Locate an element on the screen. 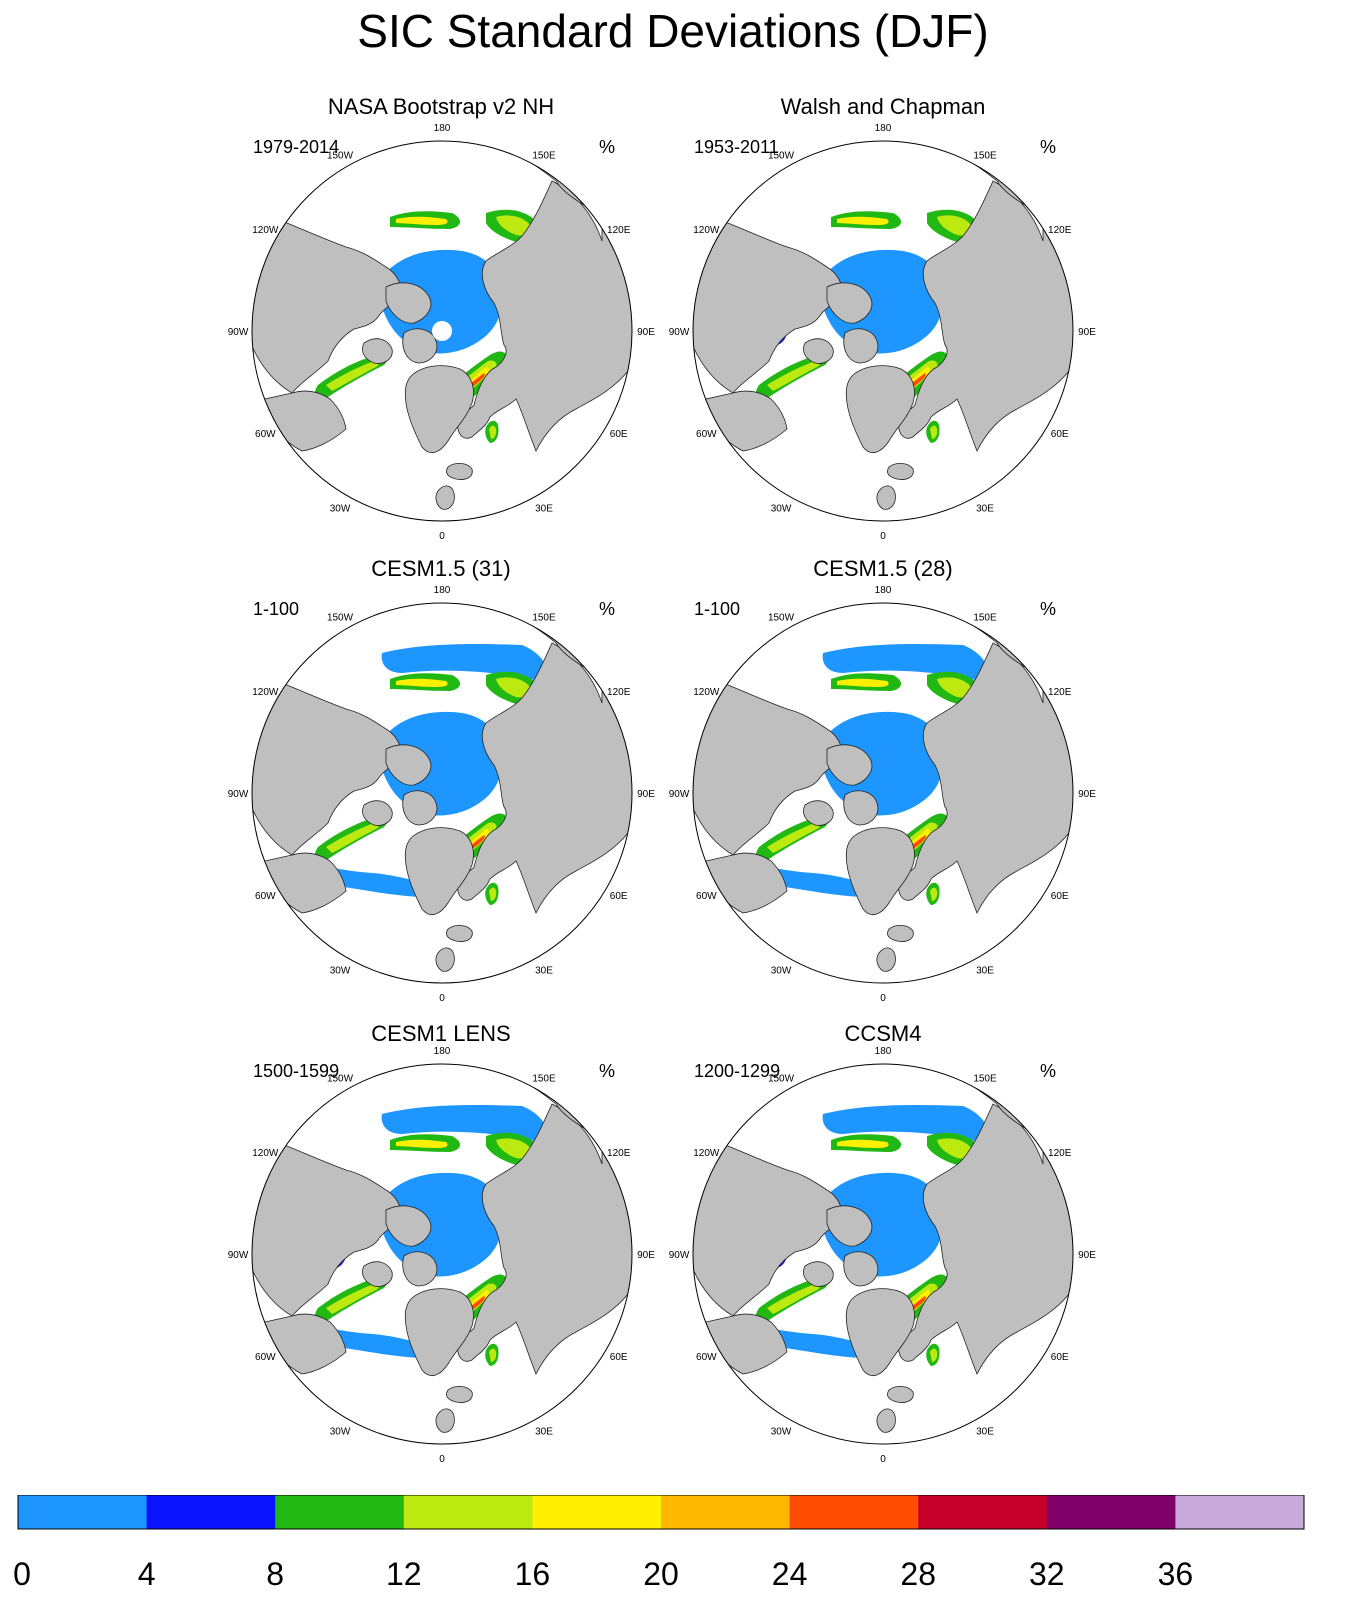 The image size is (1346, 1609). map-panel-5: 180 150E 120E 90E 60E 30E 0 30W 60W 90W 120W 150W is located at coordinates (442, 1255).